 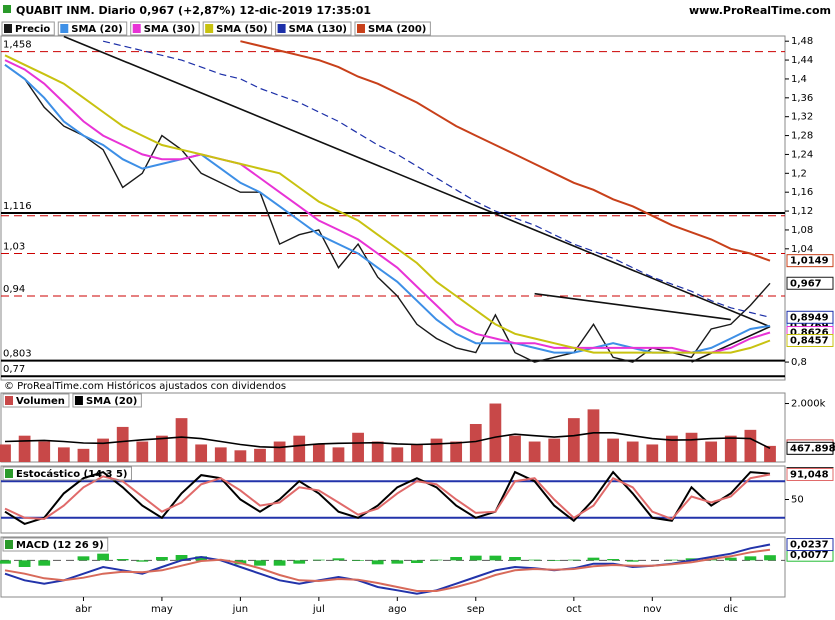 I want to click on y-tick-label: 1,2, so click(x=799, y=173).